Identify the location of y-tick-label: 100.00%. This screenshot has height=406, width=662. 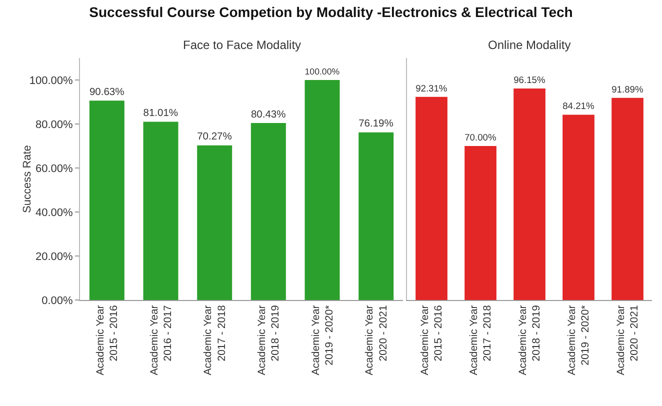
(51, 80).